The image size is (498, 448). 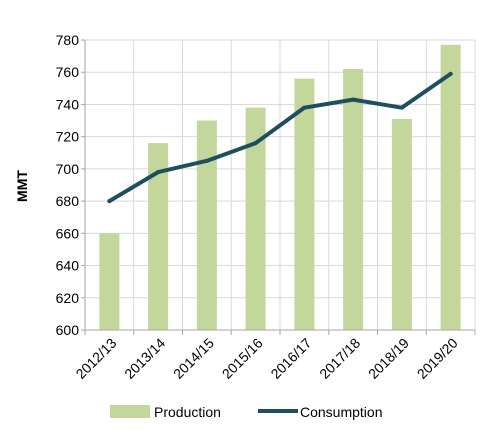 What do you see at coordinates (130, 411) in the screenshot?
I see `legend-swatch-production` at bounding box center [130, 411].